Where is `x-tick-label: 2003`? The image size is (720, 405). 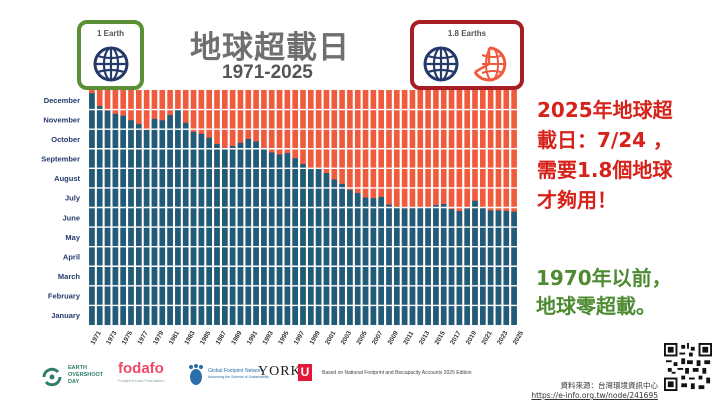
x-tick-label: 2003 is located at coordinates (346, 338).